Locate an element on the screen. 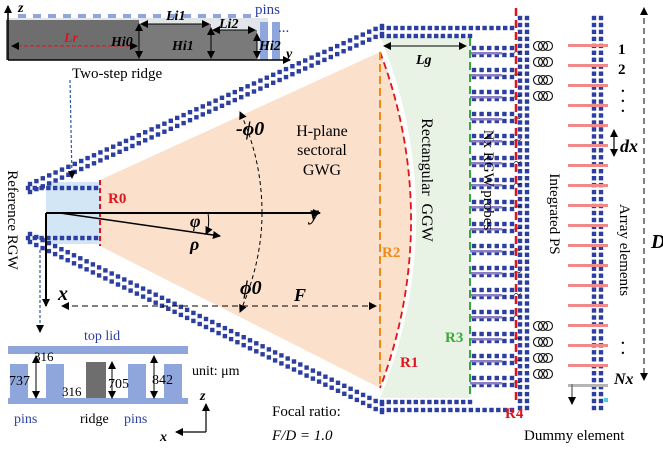  dim-842-label: 842 is located at coordinates (162, 380).